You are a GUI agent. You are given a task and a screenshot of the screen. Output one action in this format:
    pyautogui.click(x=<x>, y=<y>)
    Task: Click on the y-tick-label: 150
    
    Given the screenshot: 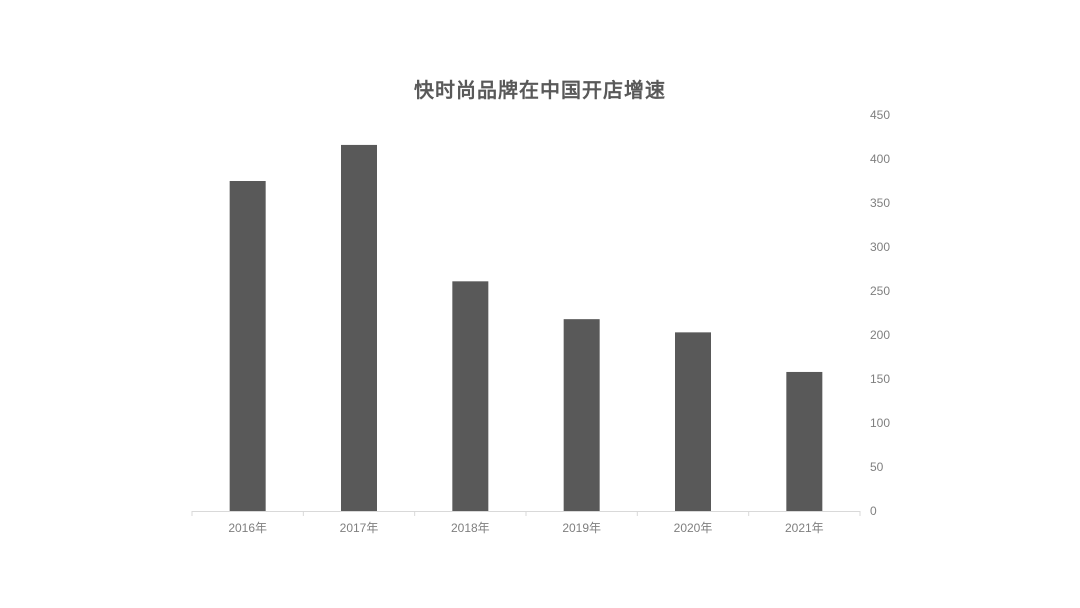 What is the action you would take?
    pyautogui.click(x=880, y=379)
    